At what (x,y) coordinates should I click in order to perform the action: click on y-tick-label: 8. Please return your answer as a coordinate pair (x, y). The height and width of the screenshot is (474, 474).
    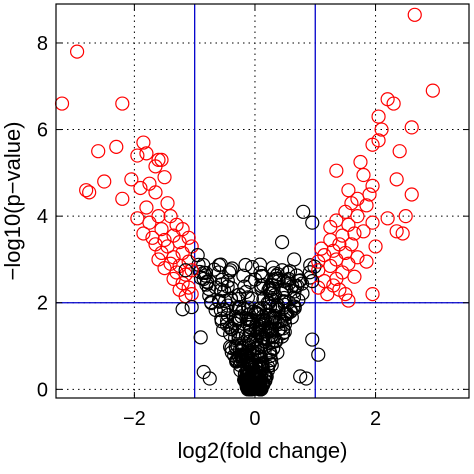
    Looking at the image, I should click on (42, 44).